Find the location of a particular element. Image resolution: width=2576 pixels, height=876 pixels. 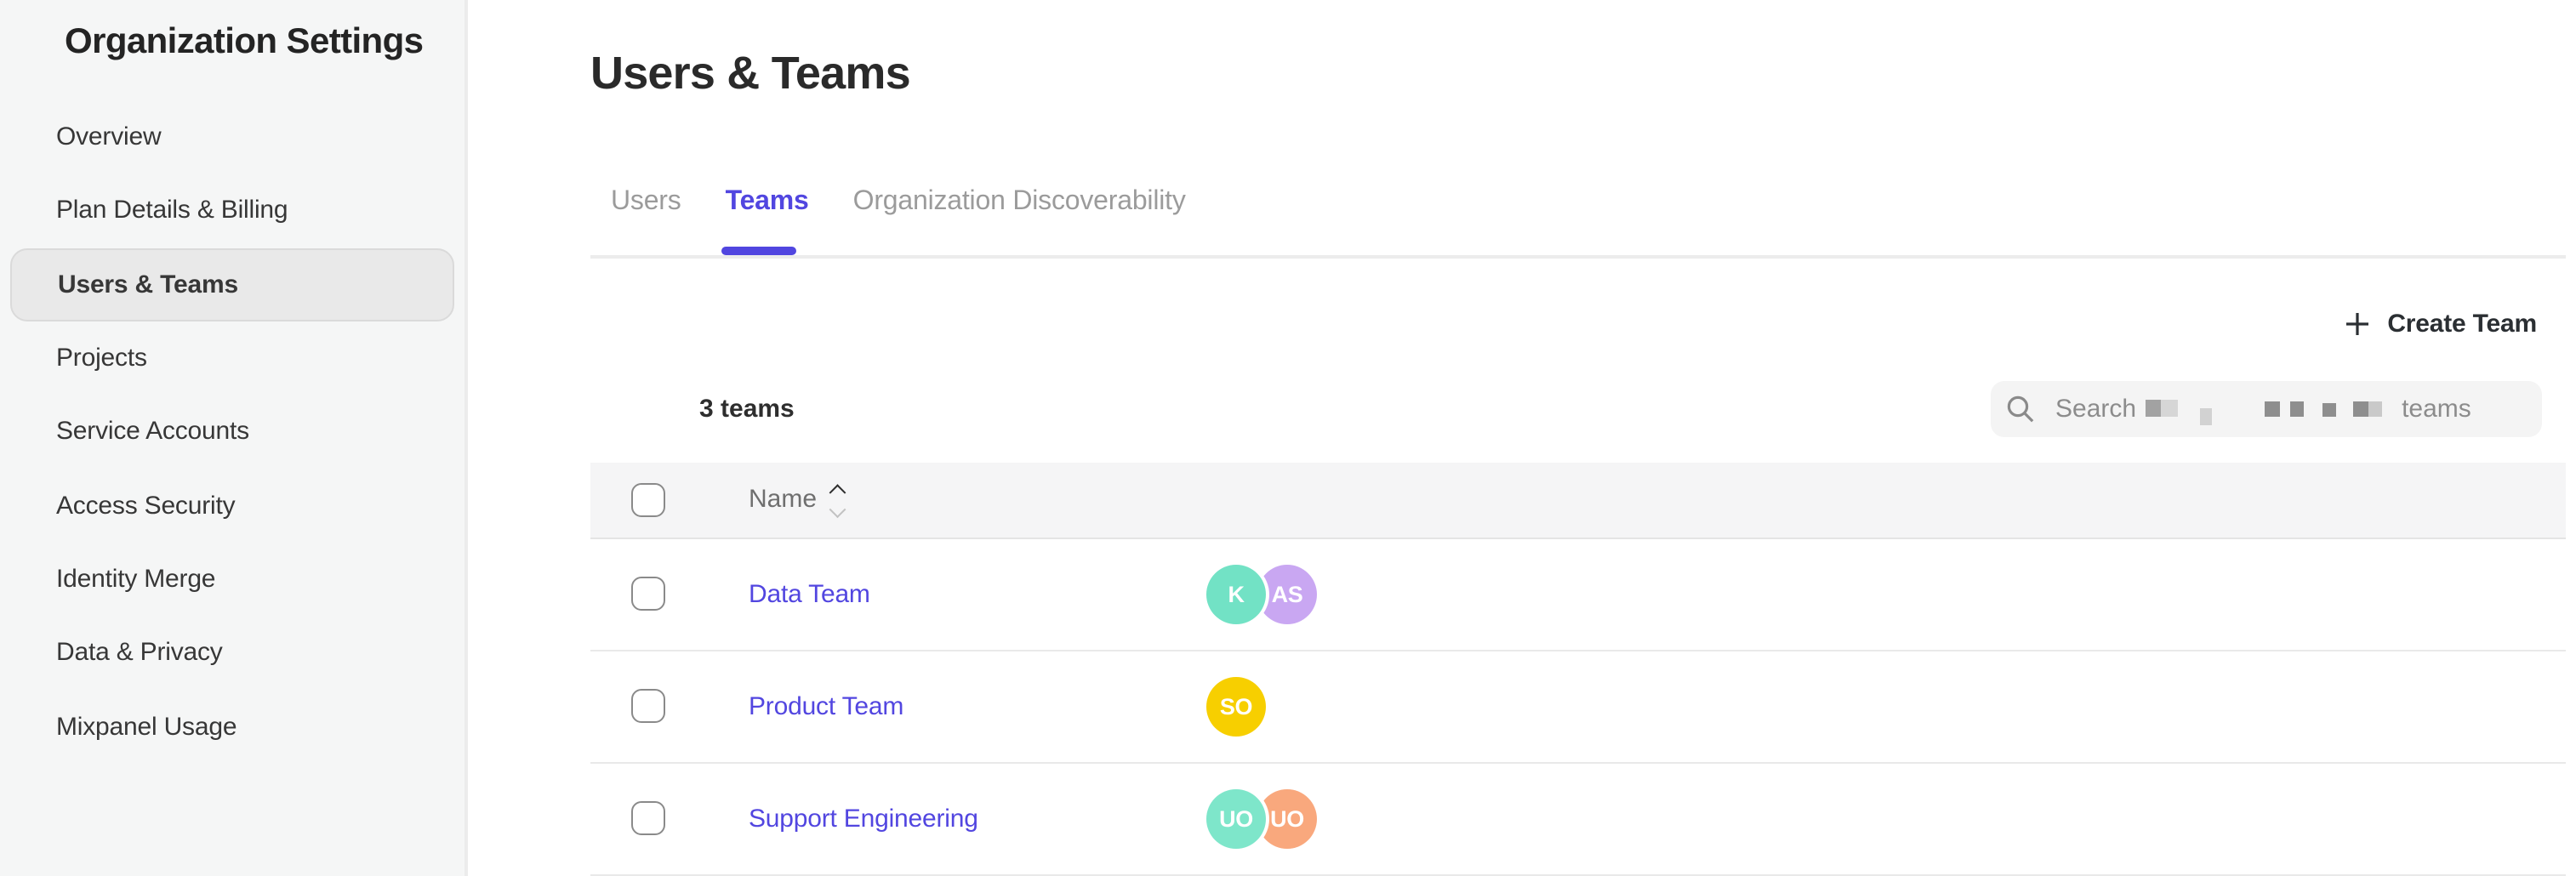

sidebar-title: Organization Settings is located at coordinates (244, 41).